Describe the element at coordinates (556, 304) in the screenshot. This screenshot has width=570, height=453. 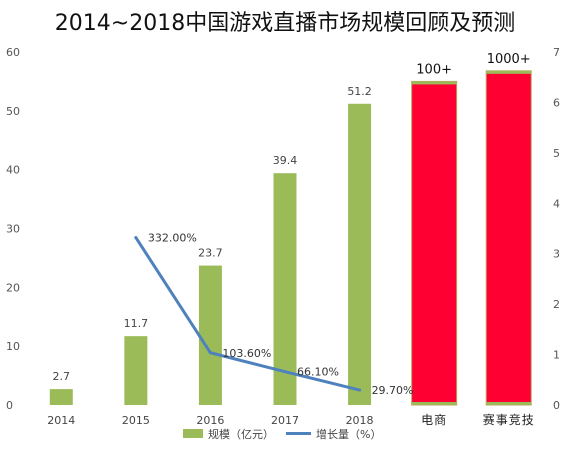
I see `y-right-tick-label: 2` at that location.